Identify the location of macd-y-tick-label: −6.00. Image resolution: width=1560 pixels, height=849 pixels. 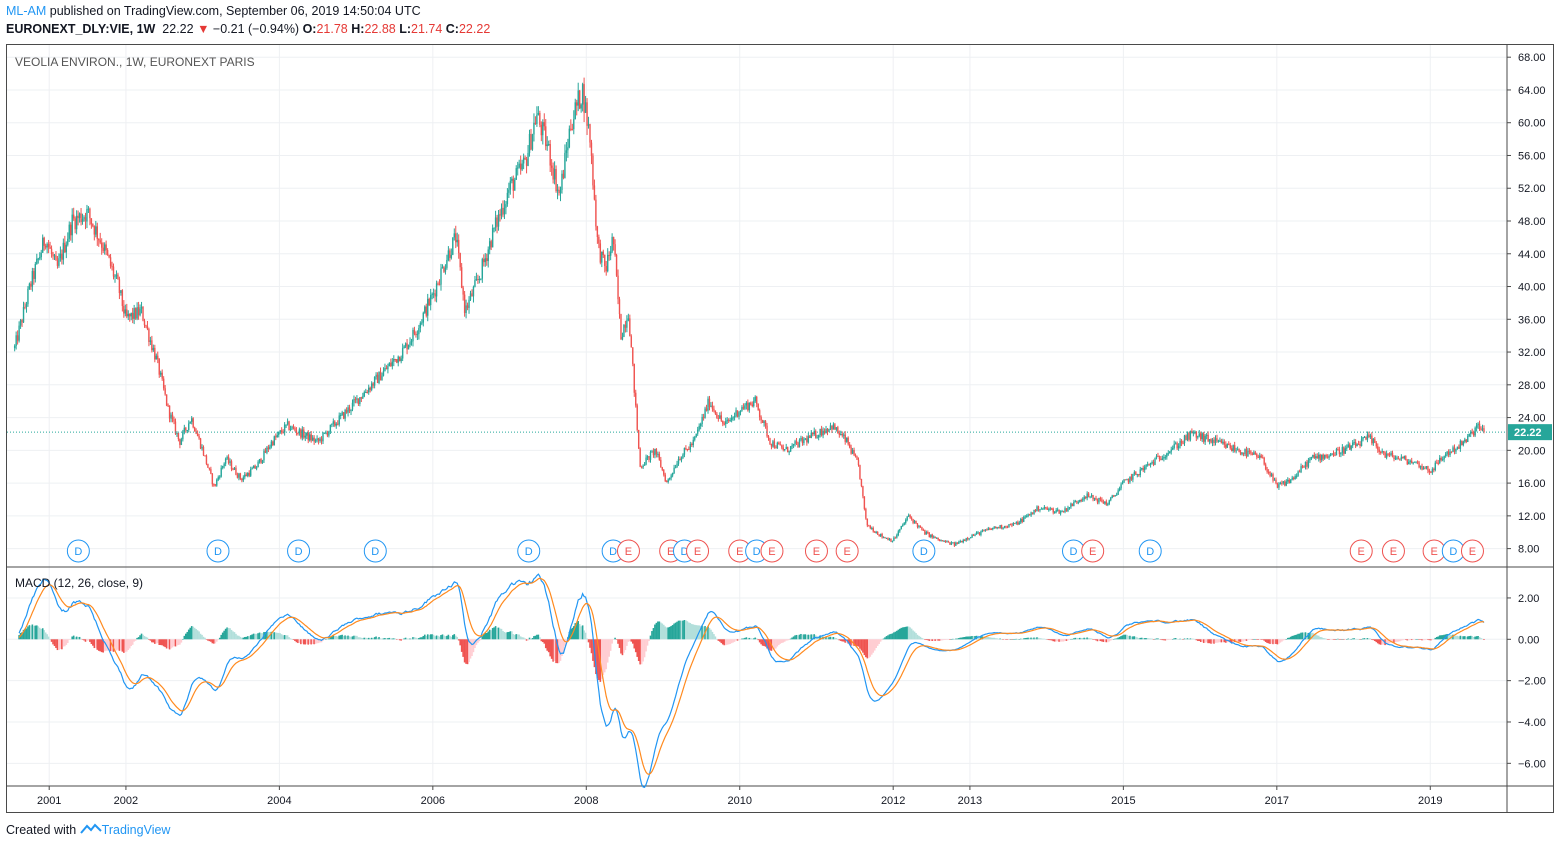
(1532, 764).